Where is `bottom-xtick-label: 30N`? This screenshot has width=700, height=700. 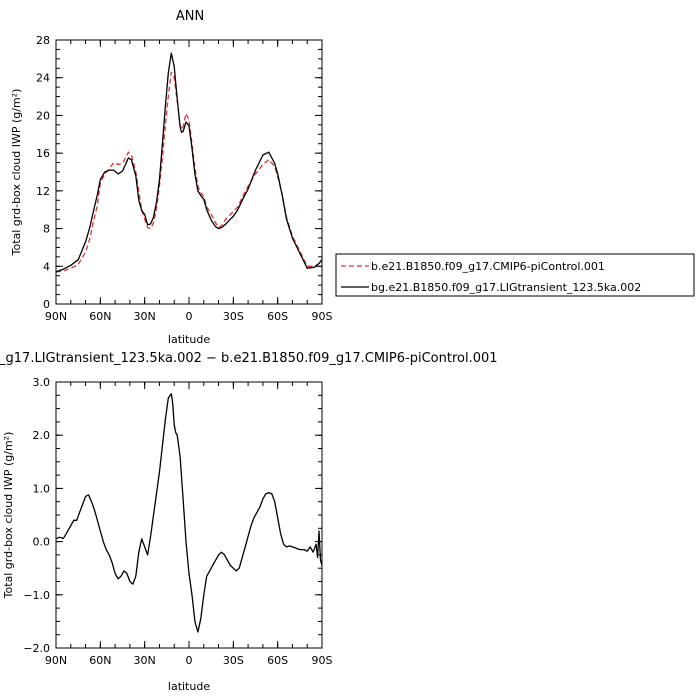 bottom-xtick-label: 30N is located at coordinates (145, 660).